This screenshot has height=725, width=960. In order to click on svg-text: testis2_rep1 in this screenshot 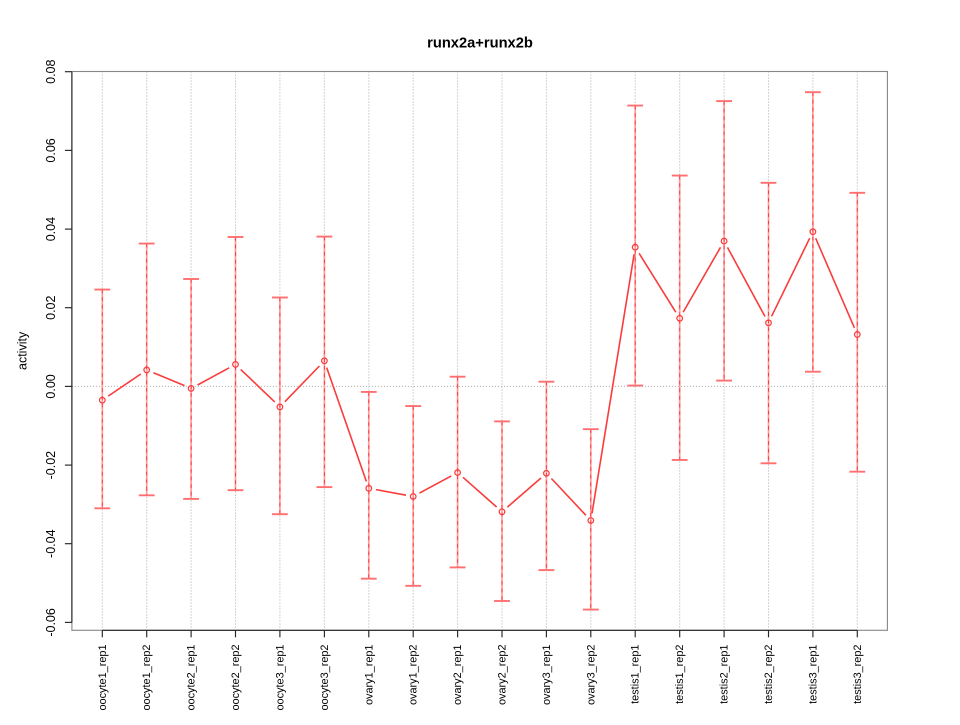, I will do `click(725, 674)`.